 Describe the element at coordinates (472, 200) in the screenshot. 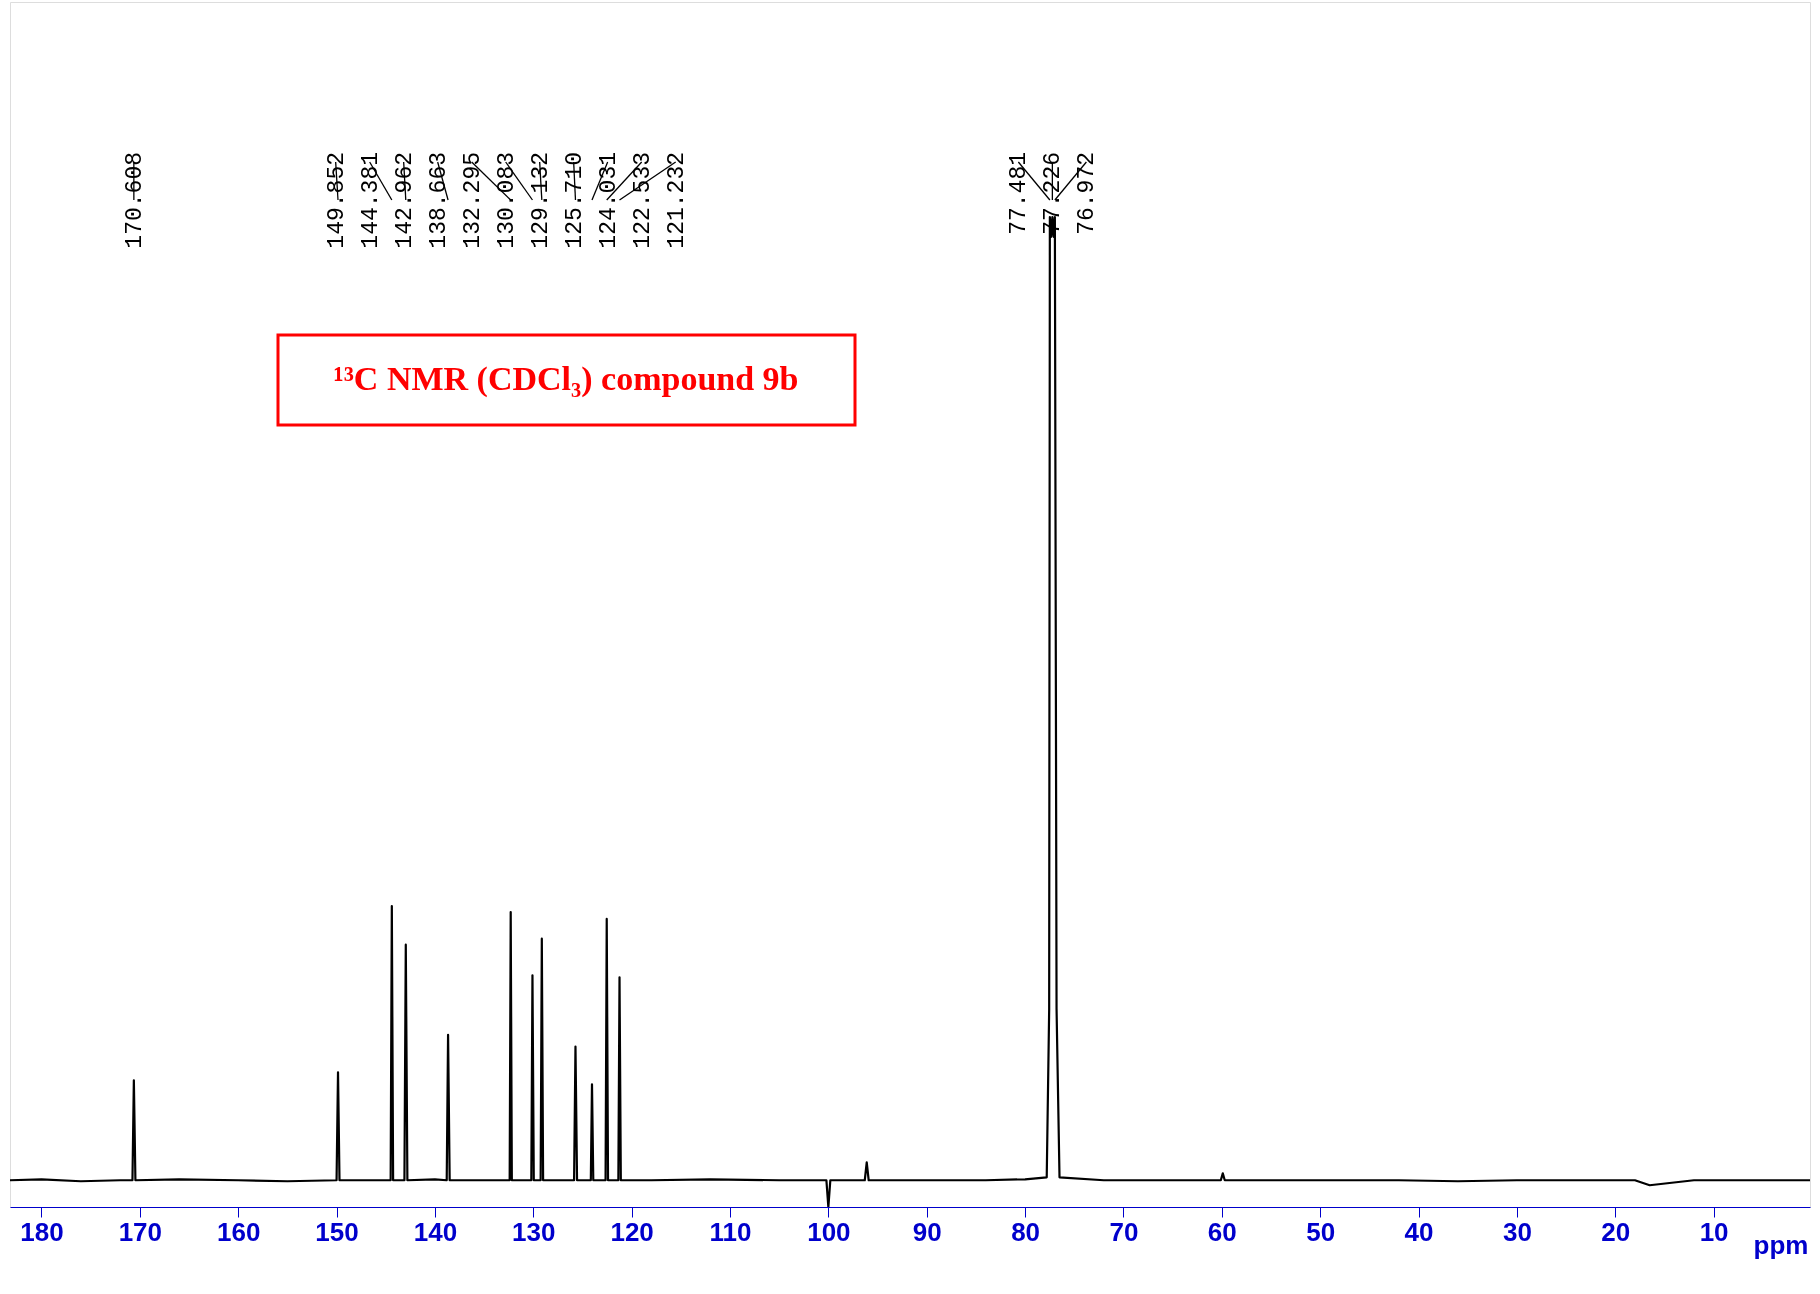

I see `annotation: 132.295` at that location.